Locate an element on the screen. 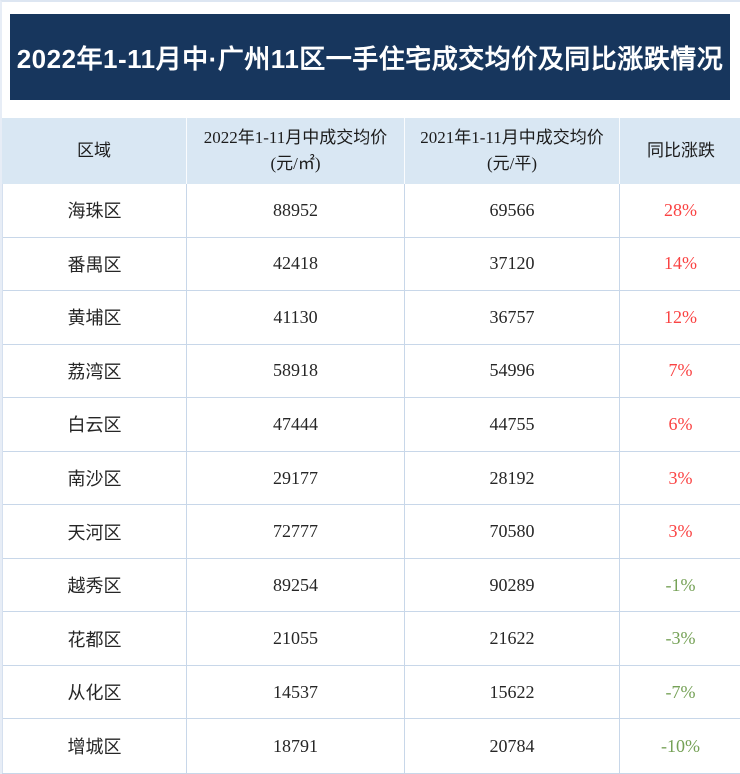 This screenshot has height=774, width=740. region-name: 增城区 is located at coordinates (94, 747).